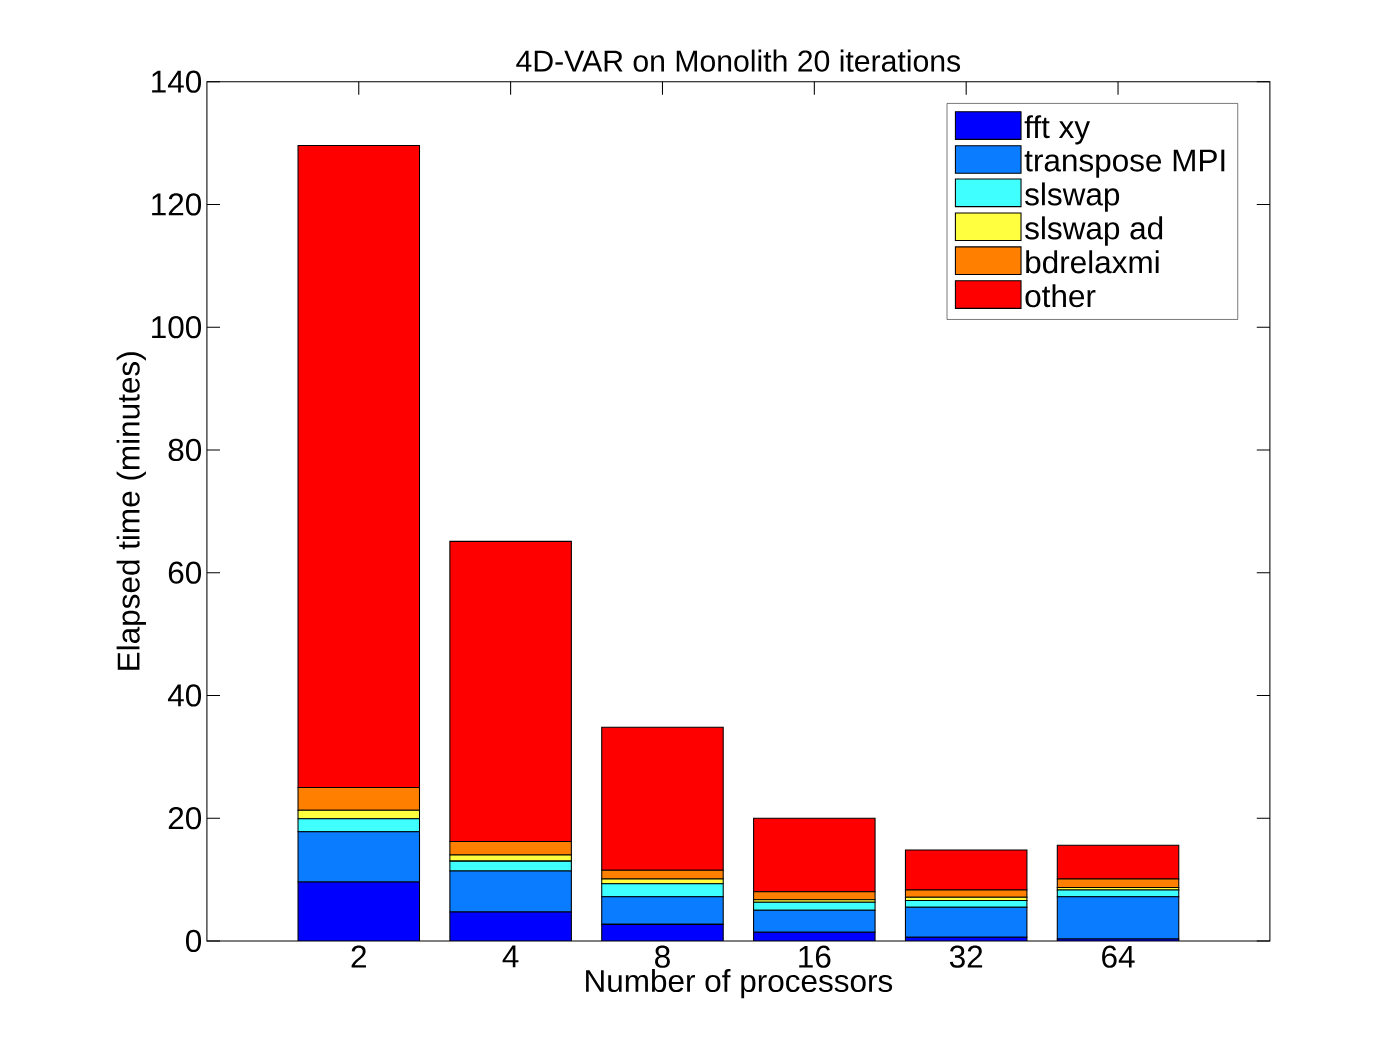 The image size is (1387, 1050). What do you see at coordinates (177, 204) in the screenshot?
I see `y-tick-label: 120` at bounding box center [177, 204].